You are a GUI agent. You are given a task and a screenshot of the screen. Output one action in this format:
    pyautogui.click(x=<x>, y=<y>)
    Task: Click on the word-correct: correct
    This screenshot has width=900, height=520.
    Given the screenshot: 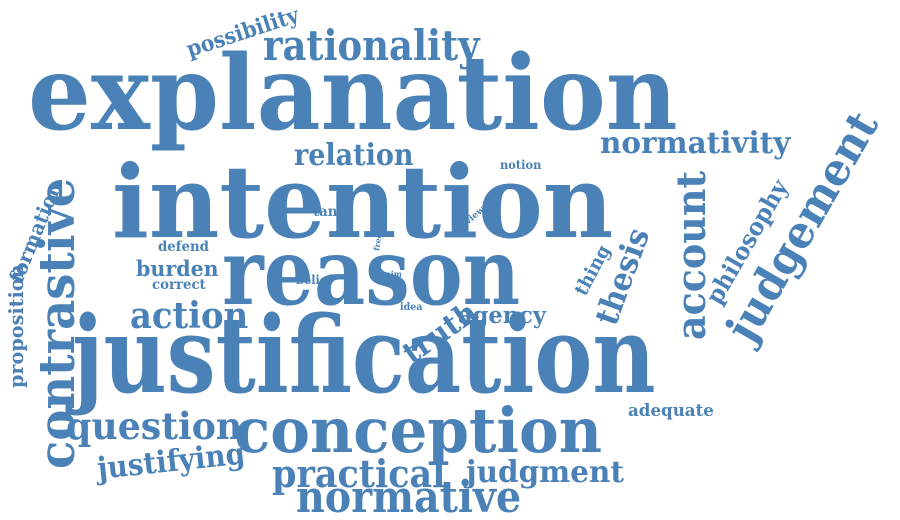 What is the action you would take?
    pyautogui.click(x=179, y=285)
    